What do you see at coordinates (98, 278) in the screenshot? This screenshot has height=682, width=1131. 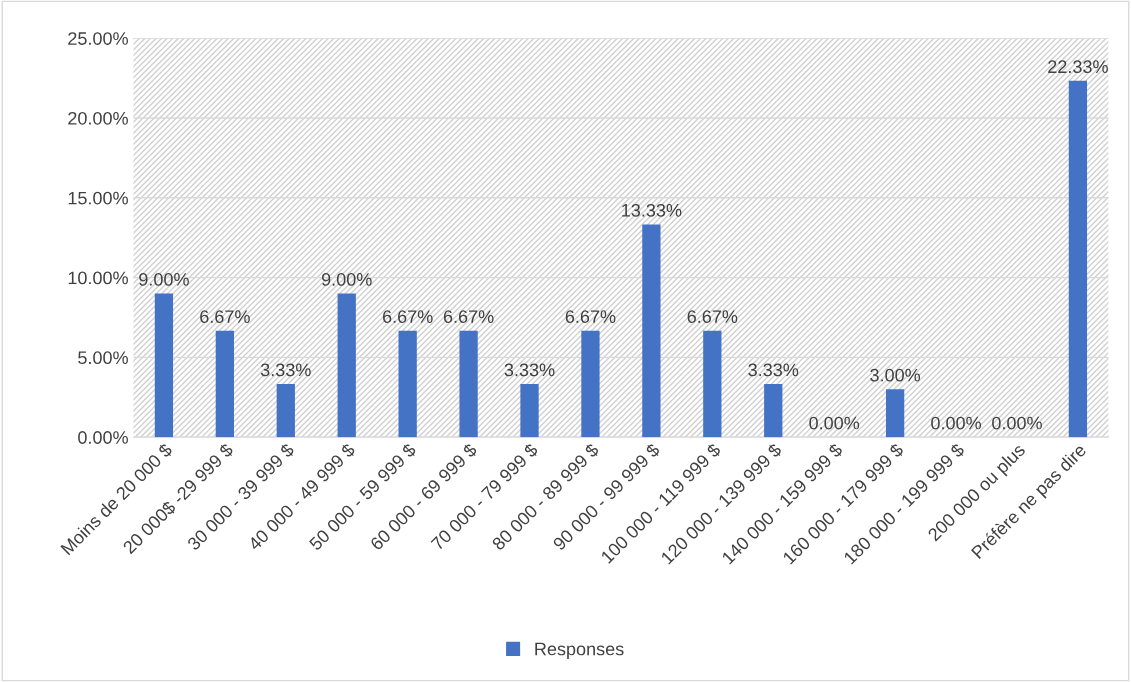 I see `y-tick-label: 10.00%` at bounding box center [98, 278].